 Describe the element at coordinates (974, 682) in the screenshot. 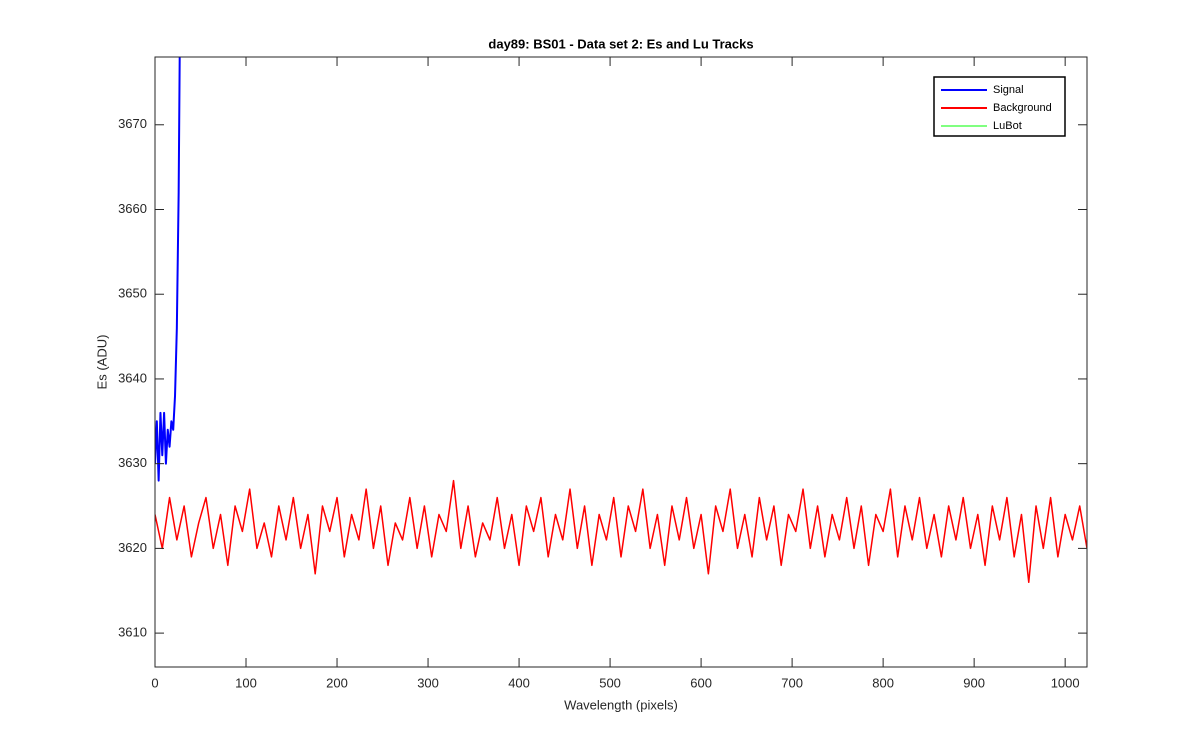

I see `x-tick-label: 900` at that location.